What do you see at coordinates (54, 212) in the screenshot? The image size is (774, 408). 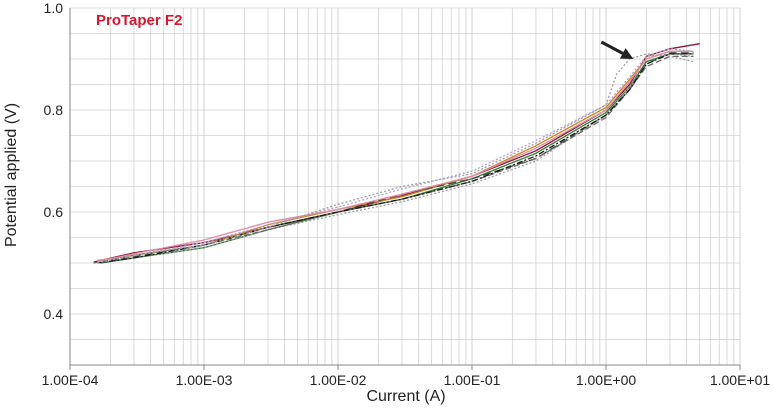 I see `y-tick-label: 0.6` at bounding box center [54, 212].